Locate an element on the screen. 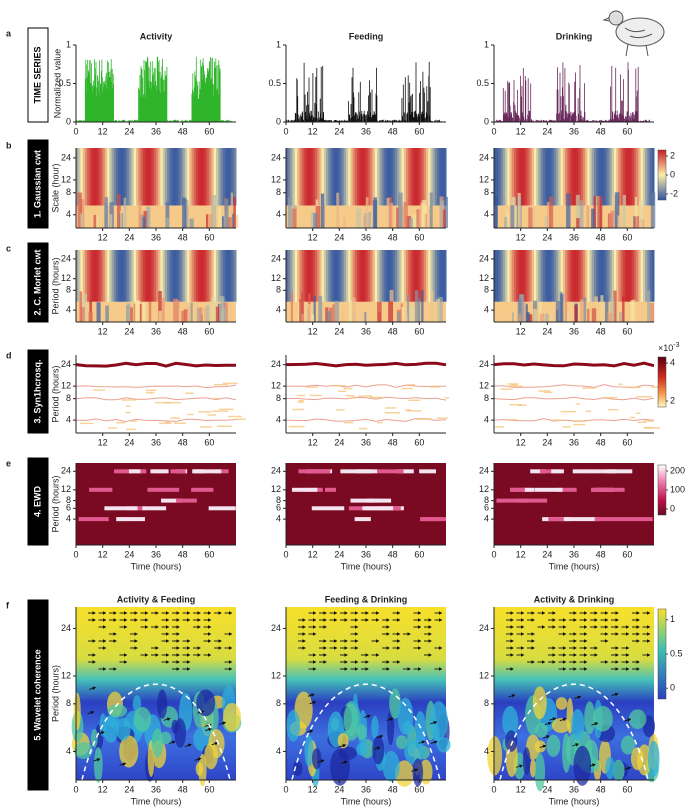  y-tick-label: 6 is located at coordinates (486, 508).